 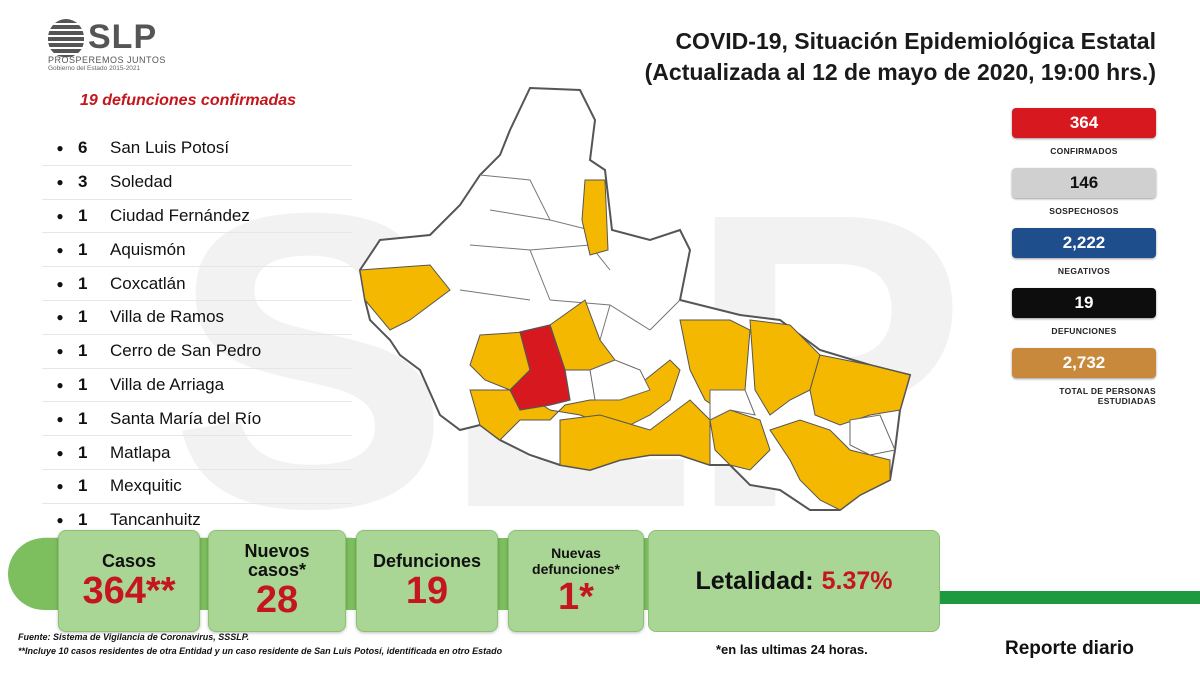 I want to click on sospechosos-value: 146, so click(x=1084, y=183).